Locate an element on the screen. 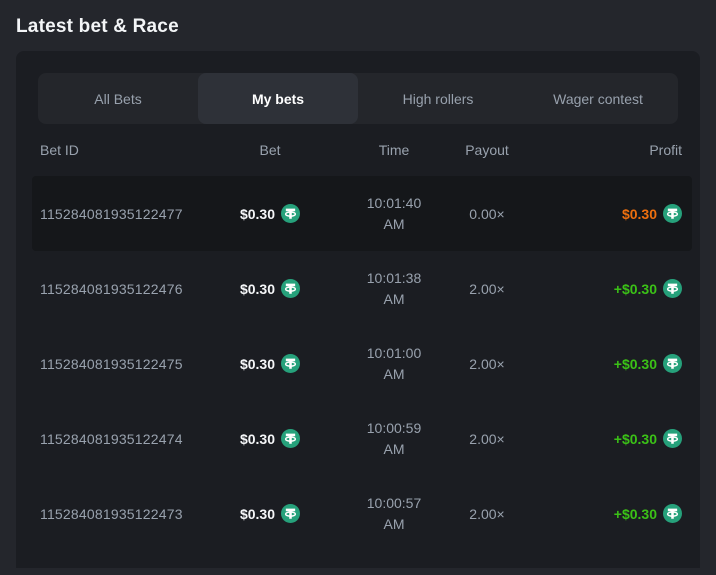 This screenshot has width=716, height=575. bet-time-clock: 10:01:38 is located at coordinates (394, 277).